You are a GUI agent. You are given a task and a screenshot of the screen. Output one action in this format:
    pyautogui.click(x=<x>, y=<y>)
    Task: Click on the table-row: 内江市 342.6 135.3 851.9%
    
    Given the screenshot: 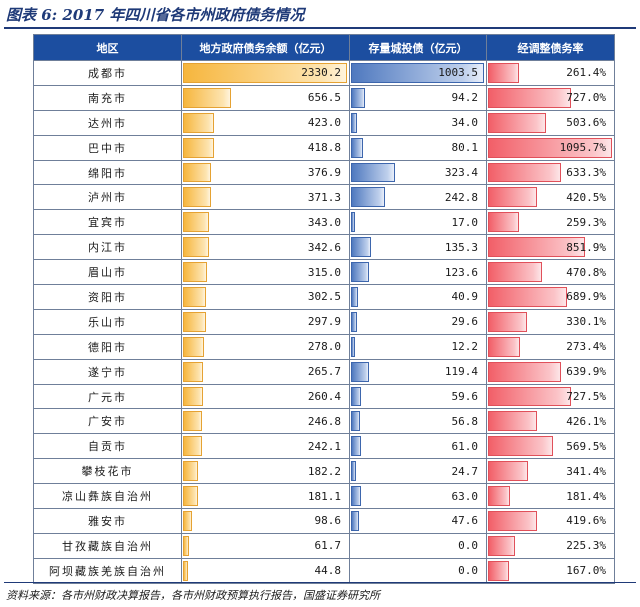 What is the action you would take?
    pyautogui.click(x=324, y=247)
    